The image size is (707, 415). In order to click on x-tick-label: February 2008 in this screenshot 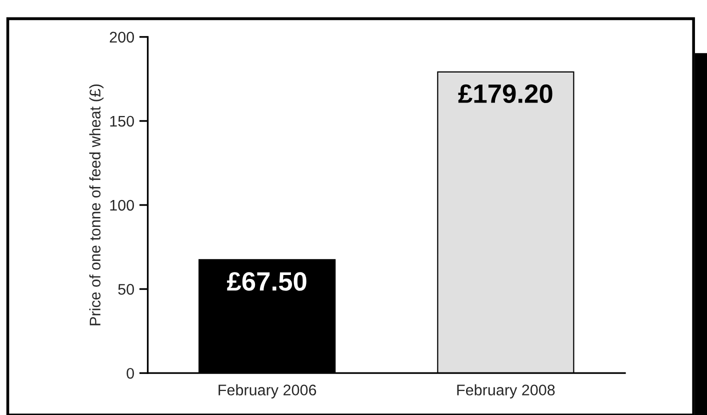, I will do `click(506, 391)`.